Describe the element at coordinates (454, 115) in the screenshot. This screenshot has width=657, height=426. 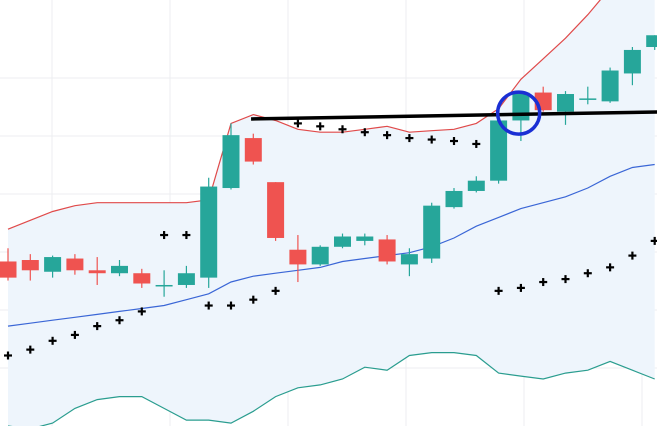
I see `trendline` at that location.